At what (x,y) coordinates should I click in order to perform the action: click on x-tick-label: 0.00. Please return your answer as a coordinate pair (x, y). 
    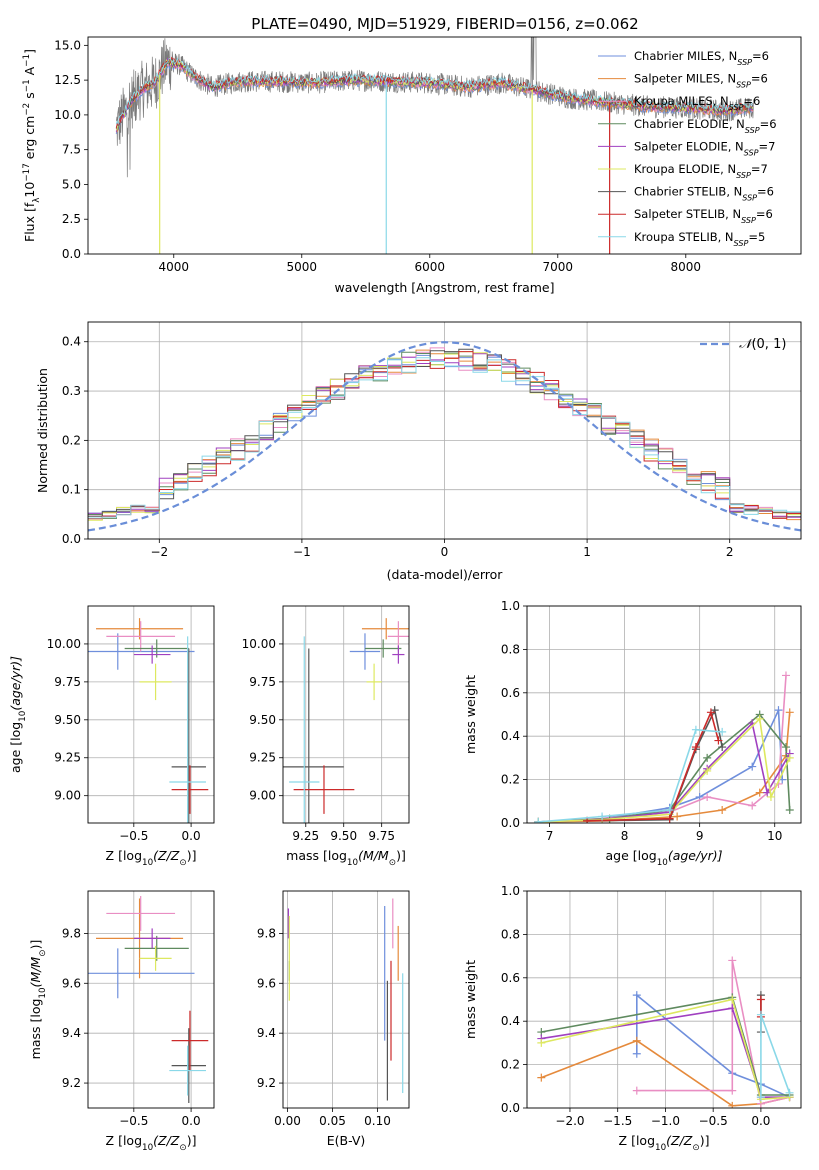
    Looking at the image, I should click on (287, 1121).